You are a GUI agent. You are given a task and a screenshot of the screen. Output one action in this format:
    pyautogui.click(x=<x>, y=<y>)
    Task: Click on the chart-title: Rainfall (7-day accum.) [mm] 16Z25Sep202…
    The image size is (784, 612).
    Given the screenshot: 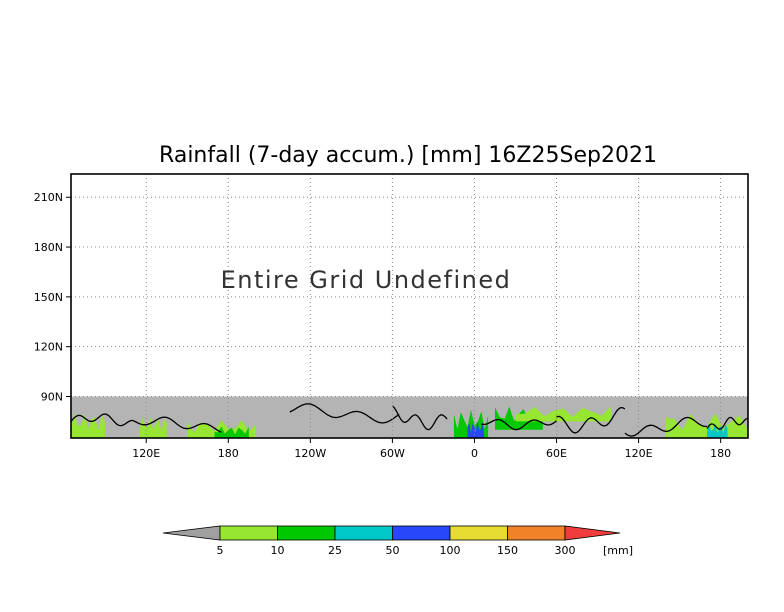 What is the action you would take?
    pyautogui.click(x=408, y=155)
    